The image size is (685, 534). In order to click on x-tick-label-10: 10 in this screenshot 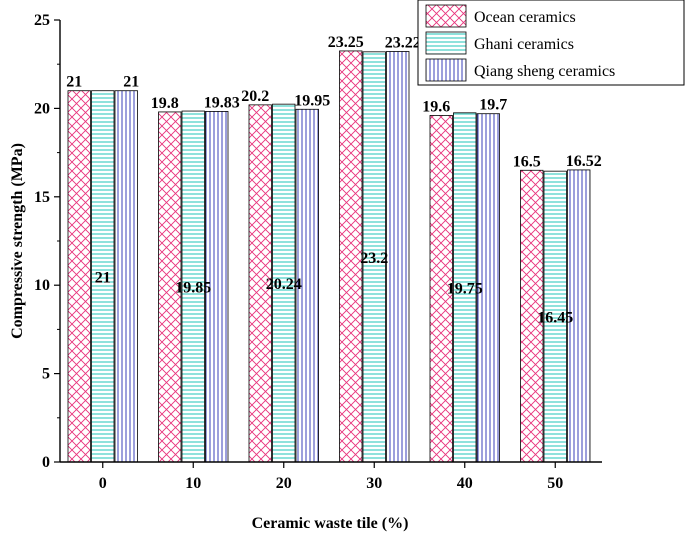, I will do `click(193, 483)`.